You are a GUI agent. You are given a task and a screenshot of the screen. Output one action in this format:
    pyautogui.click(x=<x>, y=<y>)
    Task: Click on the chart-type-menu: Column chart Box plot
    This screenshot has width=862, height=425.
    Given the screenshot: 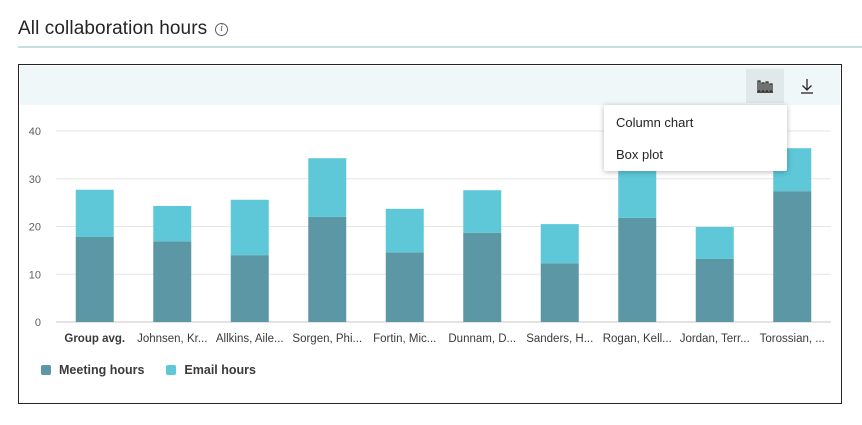 What is the action you would take?
    pyautogui.click(x=695, y=138)
    